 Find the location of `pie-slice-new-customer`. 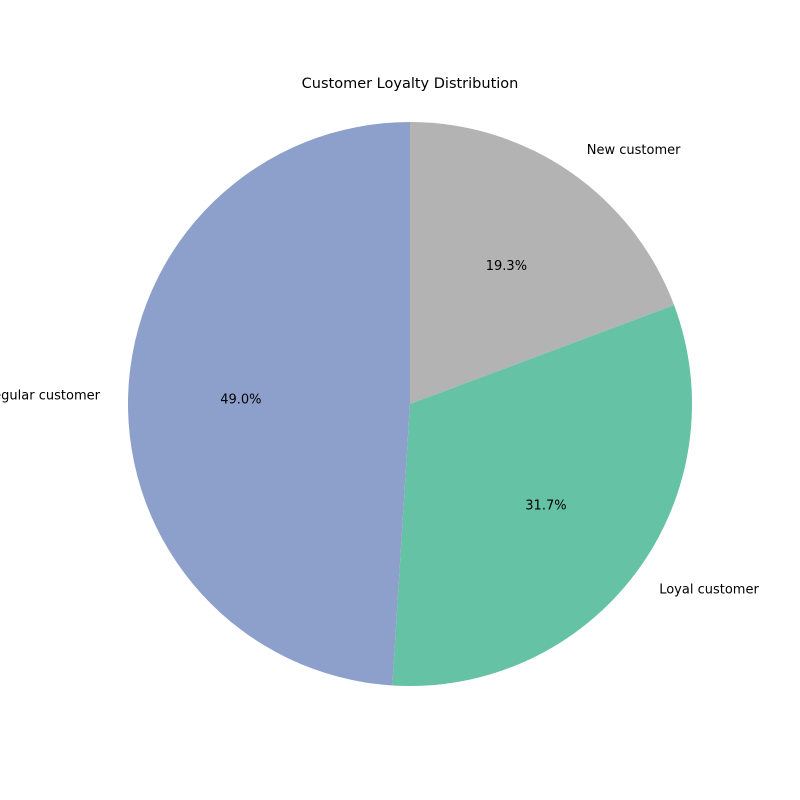

pie-slice-new-customer is located at coordinates (542, 263).